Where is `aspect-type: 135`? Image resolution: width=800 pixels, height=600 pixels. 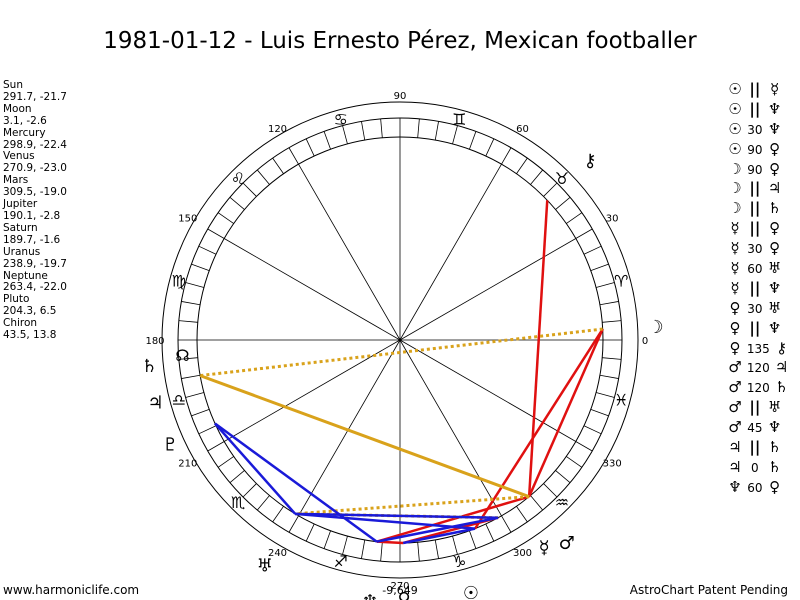
aspect-type: 135 is located at coordinates (758, 348).